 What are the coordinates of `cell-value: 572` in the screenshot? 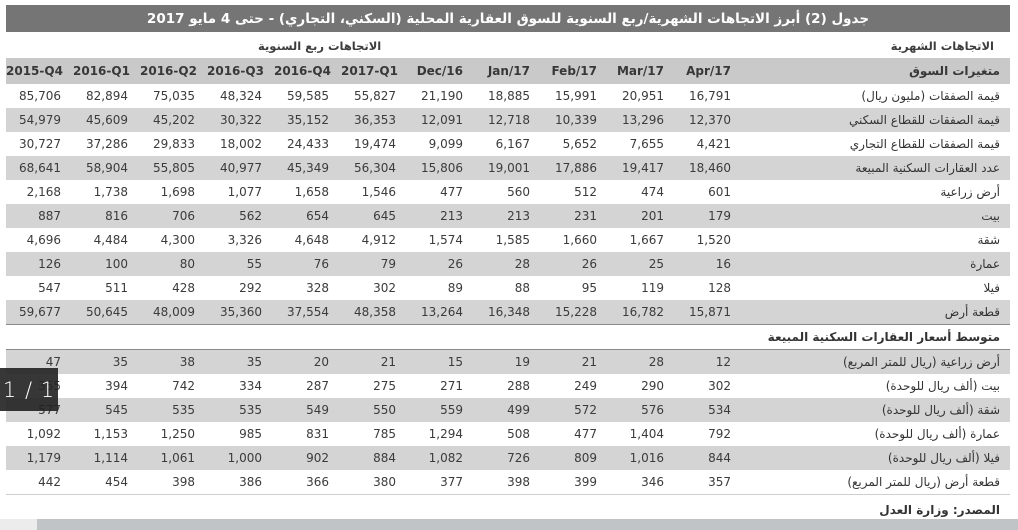 It's located at (575, 410).